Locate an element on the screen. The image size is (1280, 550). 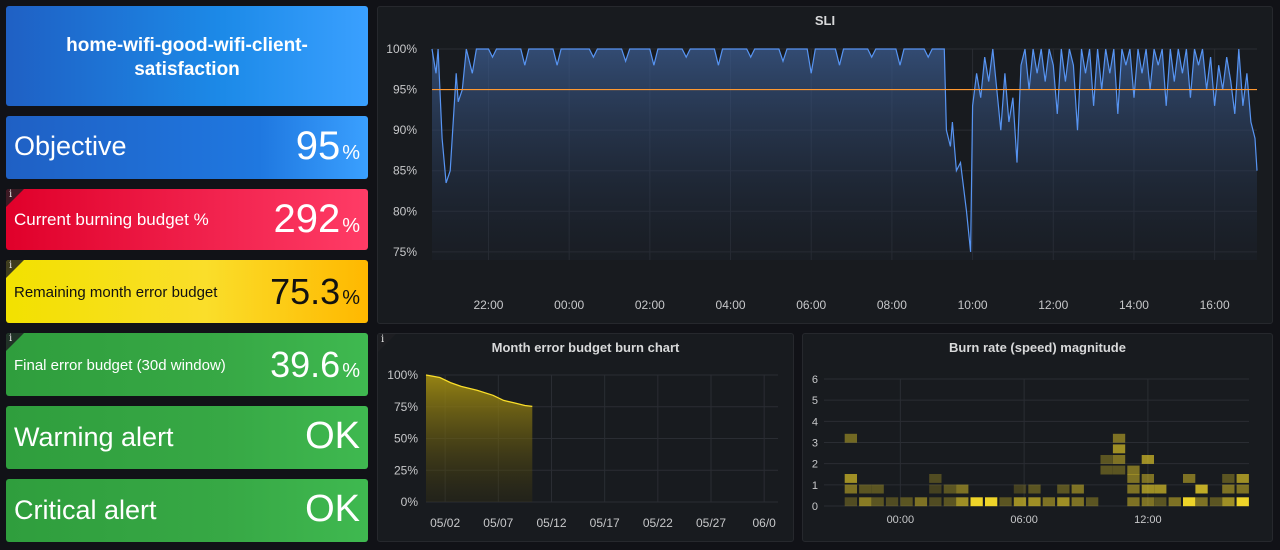
sli-y-tick: 80% is located at coordinates (405, 211).